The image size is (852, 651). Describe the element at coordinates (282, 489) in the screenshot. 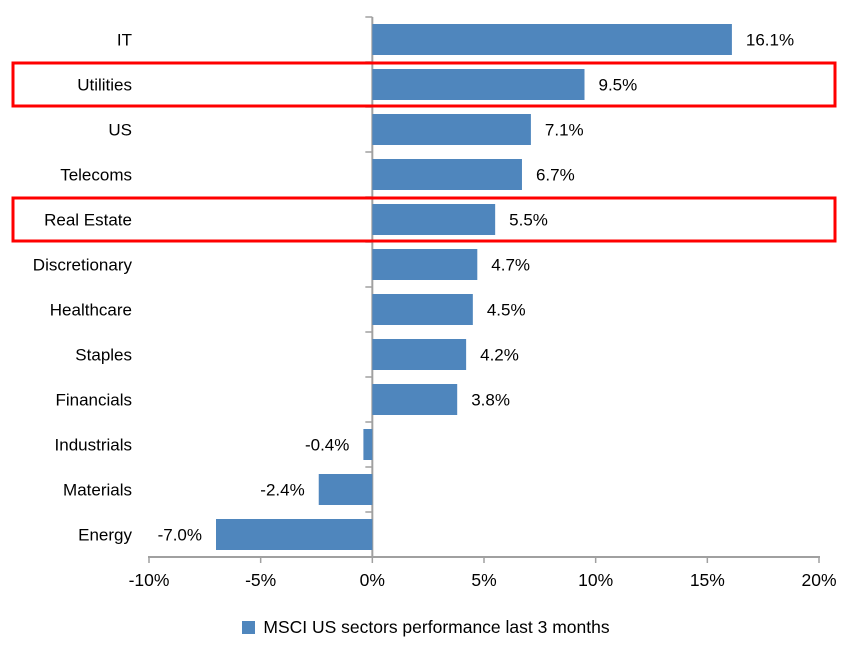

I see `value-label: -2.4%` at that location.